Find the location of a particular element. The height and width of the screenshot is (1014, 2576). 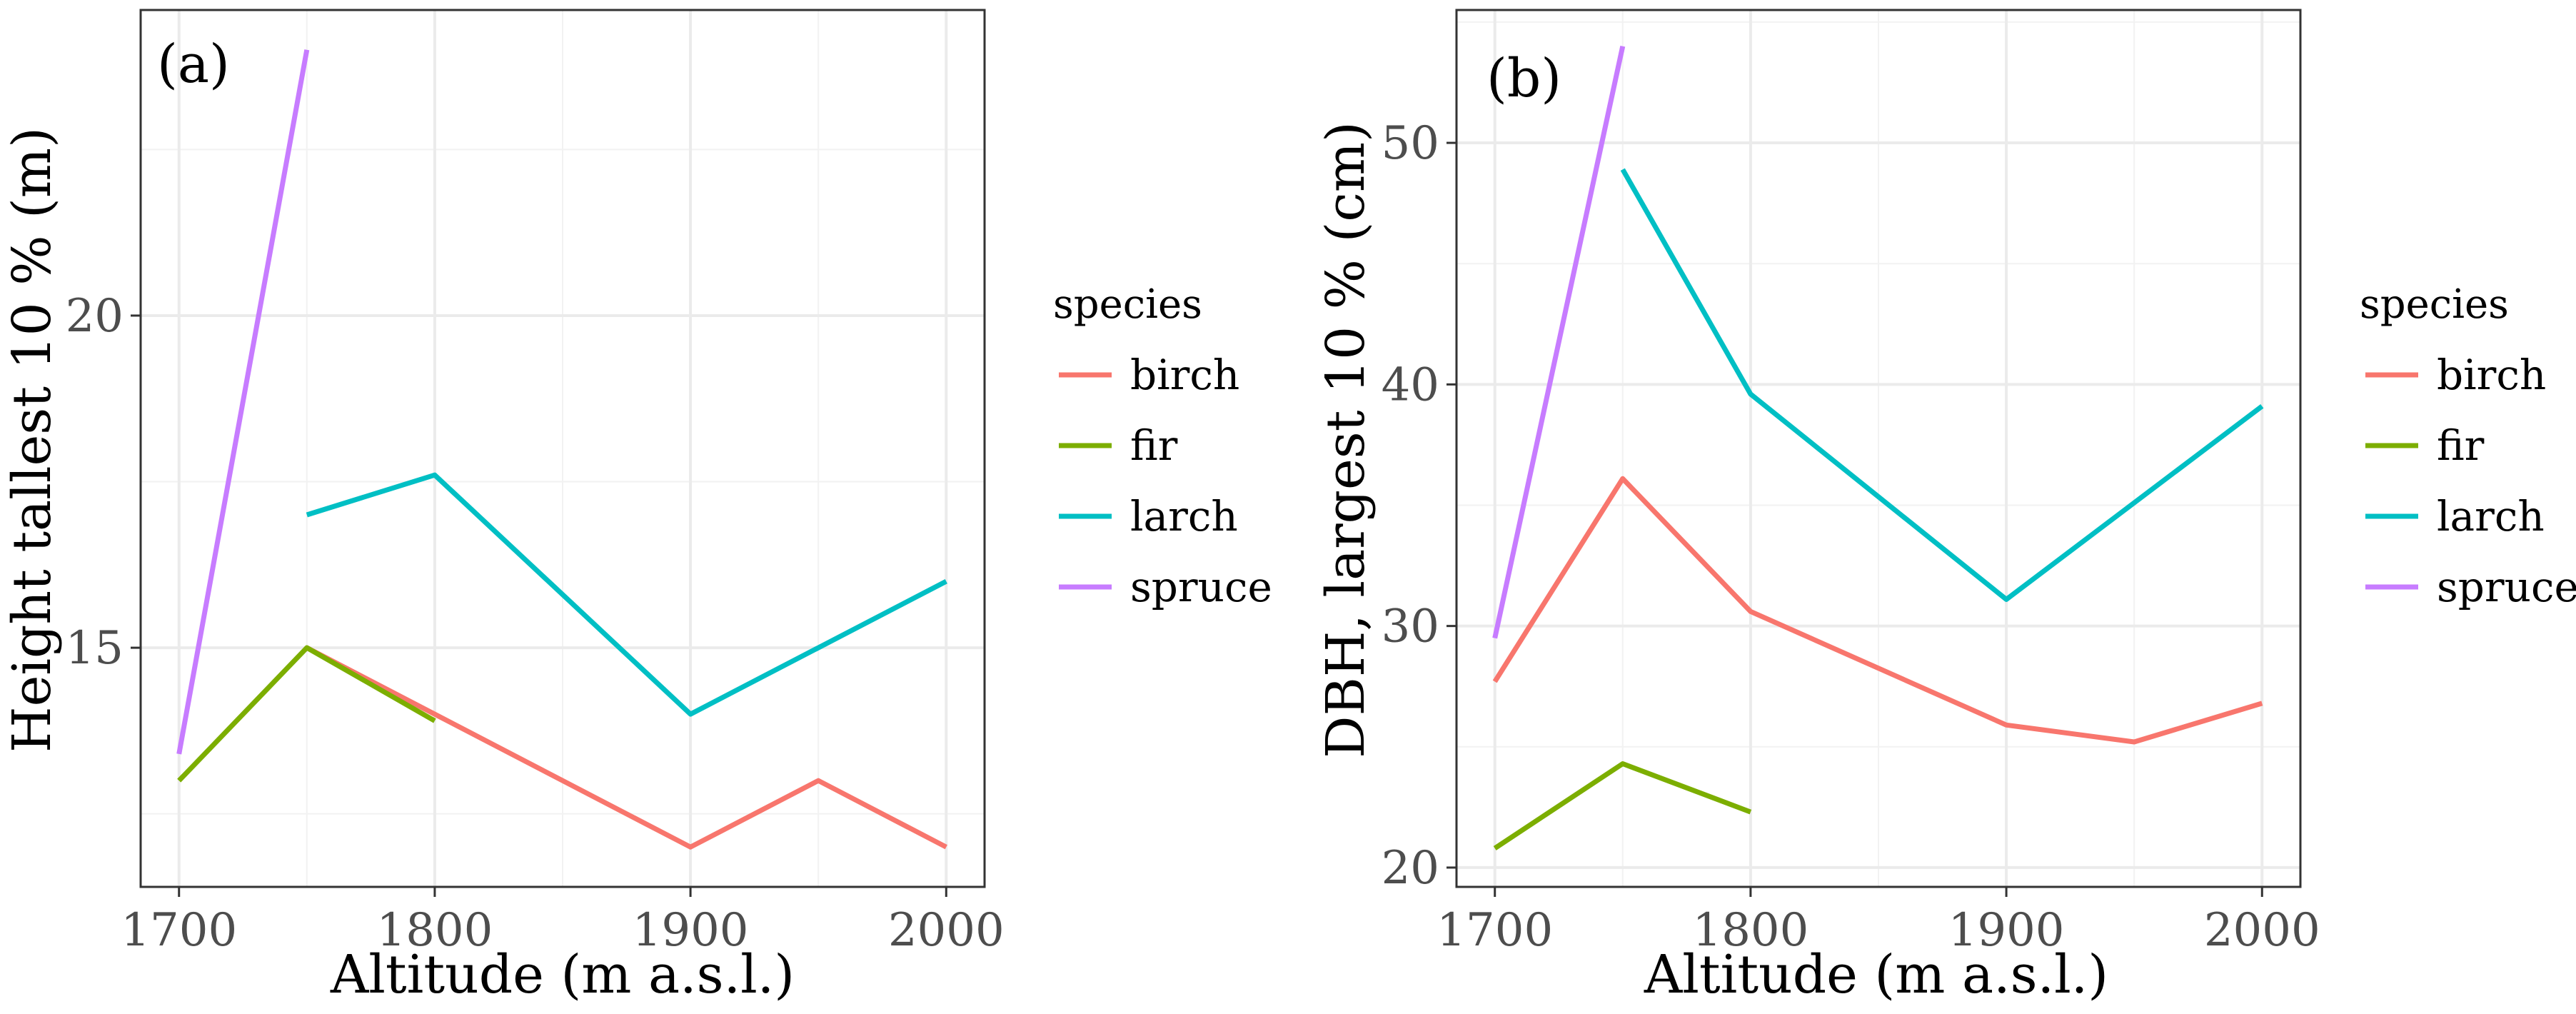

panel-b-series-line-fir is located at coordinates (1622, 805).